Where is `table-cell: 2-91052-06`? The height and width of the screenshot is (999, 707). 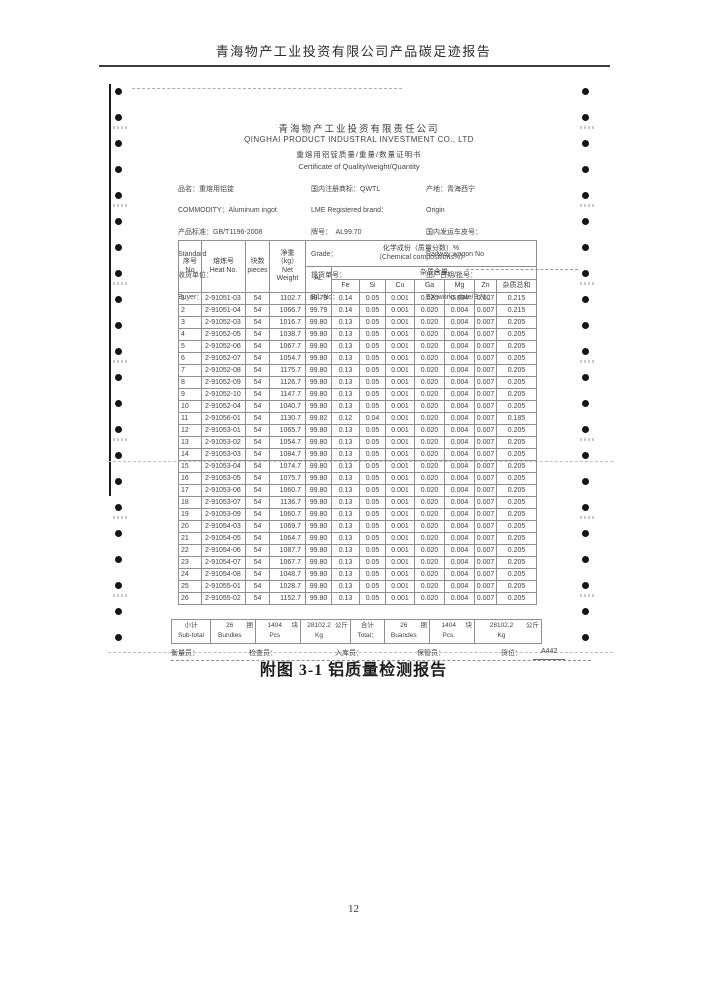
table-cell: 2-91052-06 is located at coordinates (223, 346).